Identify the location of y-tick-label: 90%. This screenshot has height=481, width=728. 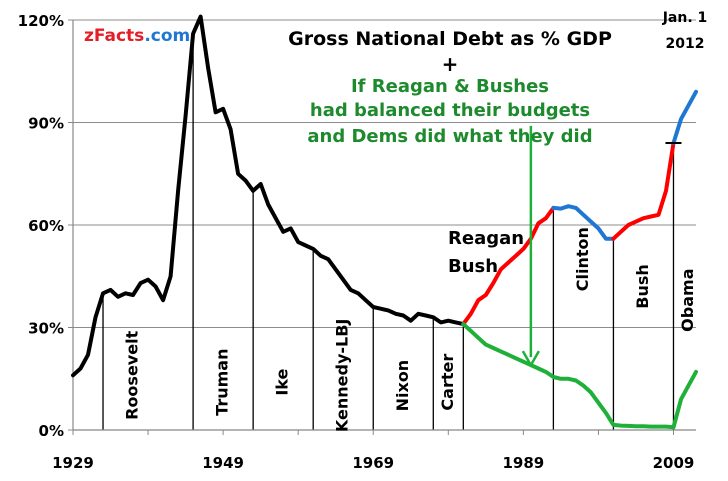
(46, 124).